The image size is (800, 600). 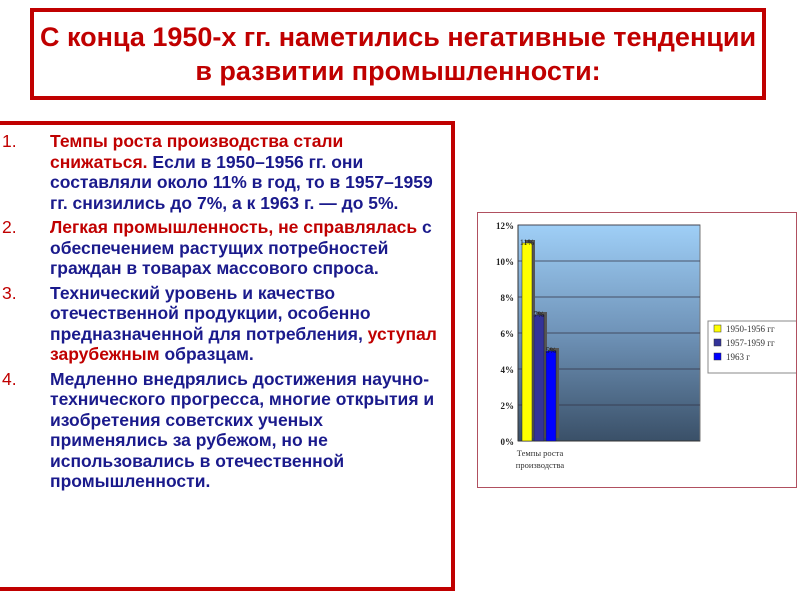 I want to click on item-num: 3., so click(x=9, y=292).